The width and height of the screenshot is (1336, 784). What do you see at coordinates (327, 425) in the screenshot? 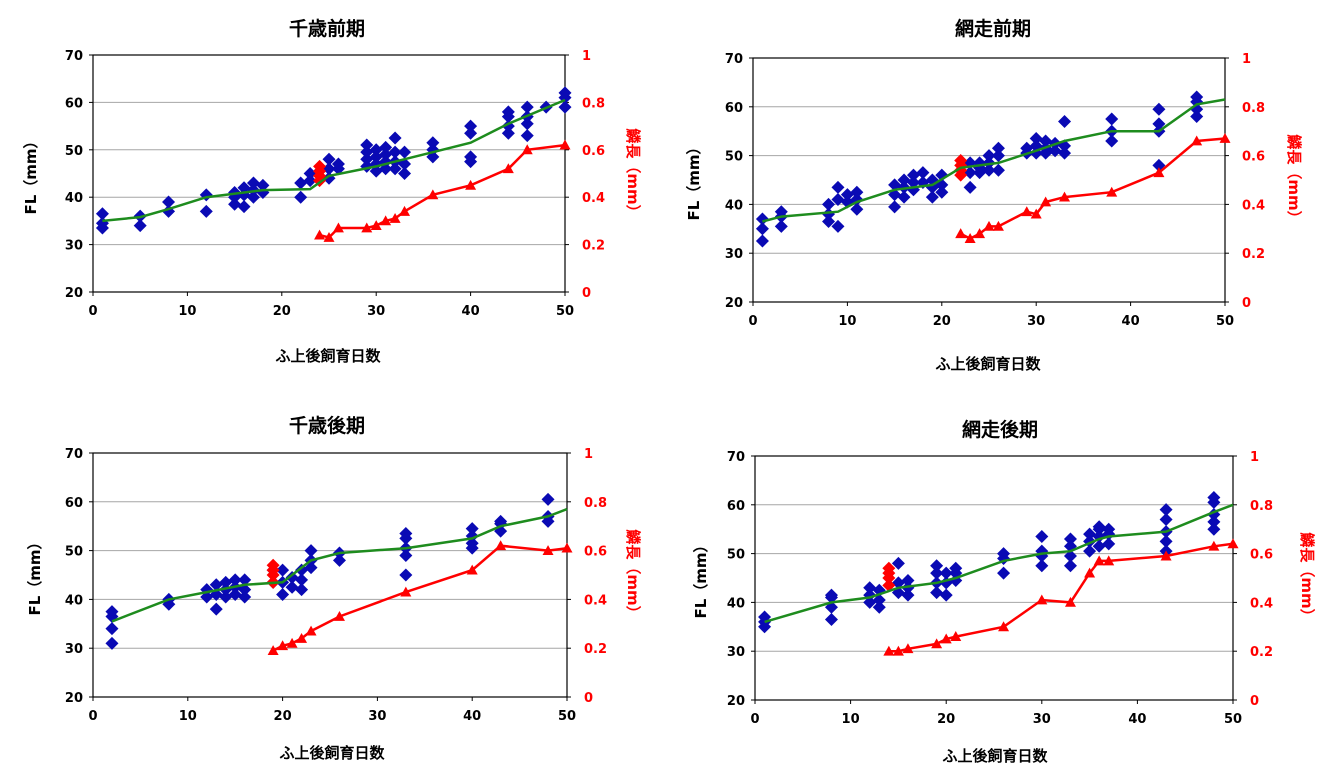
I see `chart-title: 千歳後期` at bounding box center [327, 425].